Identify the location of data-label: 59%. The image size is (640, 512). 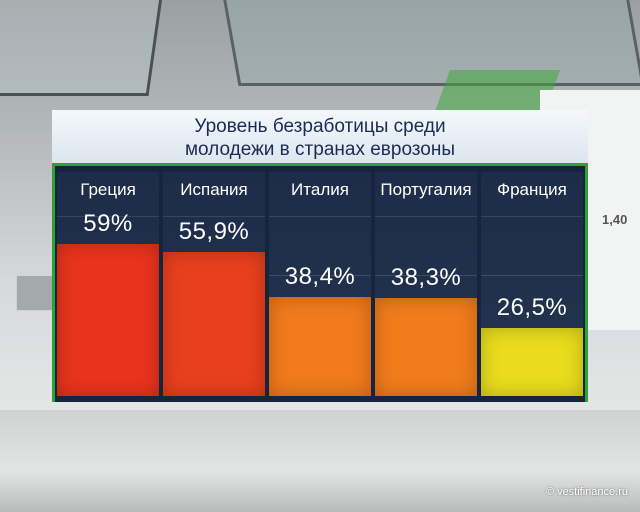
(108, 223).